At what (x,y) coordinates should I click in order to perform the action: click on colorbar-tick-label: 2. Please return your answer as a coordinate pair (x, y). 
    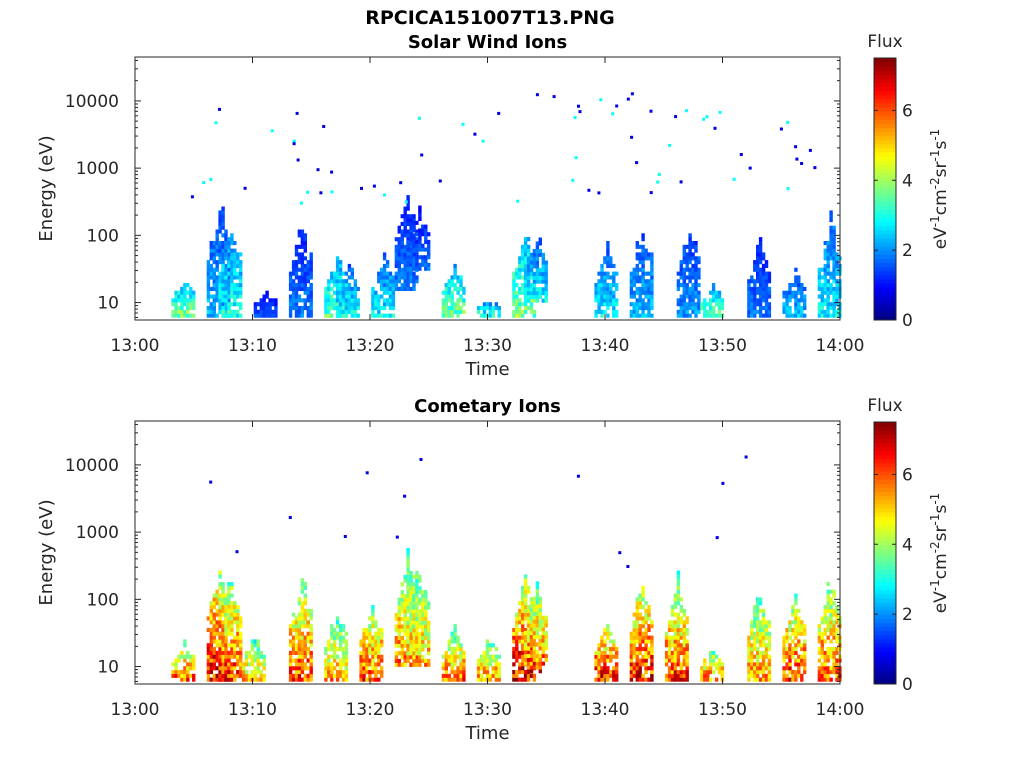
    Looking at the image, I should click on (907, 615).